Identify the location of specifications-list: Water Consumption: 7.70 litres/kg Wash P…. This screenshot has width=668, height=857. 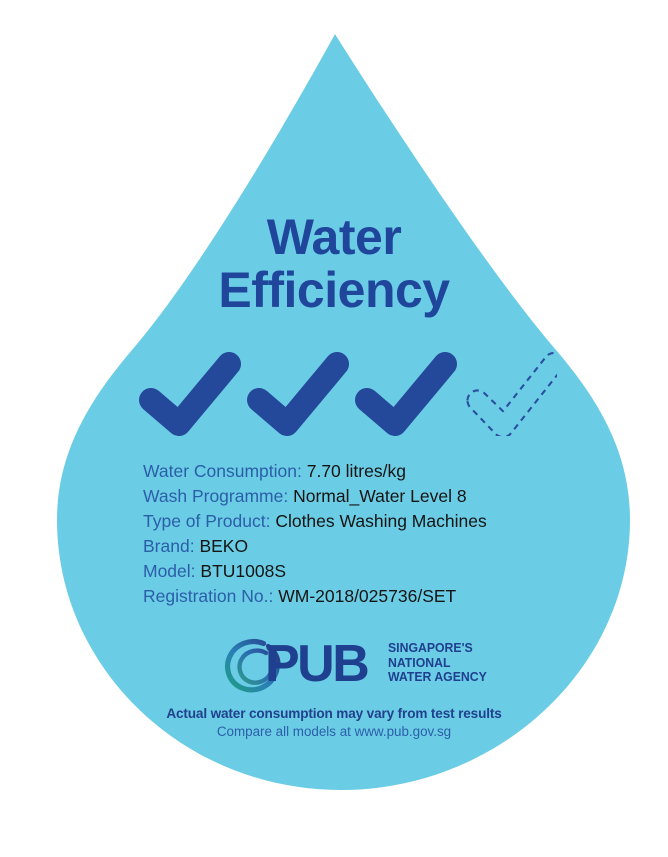
(363, 534).